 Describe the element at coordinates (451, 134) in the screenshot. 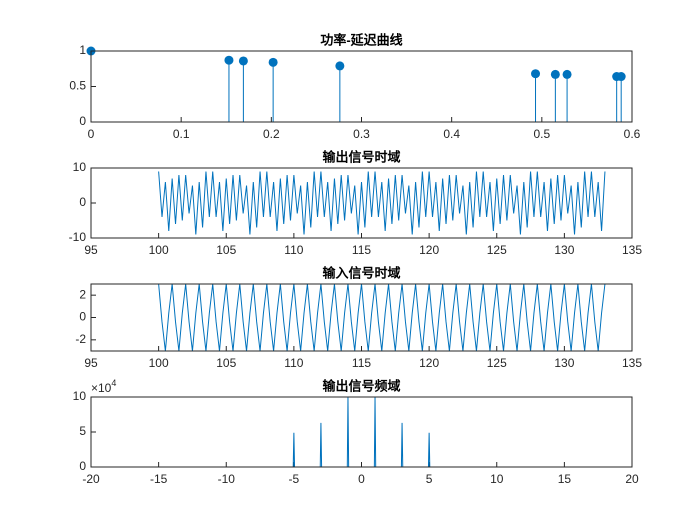

I see `x-tick-label: 0.4` at that location.